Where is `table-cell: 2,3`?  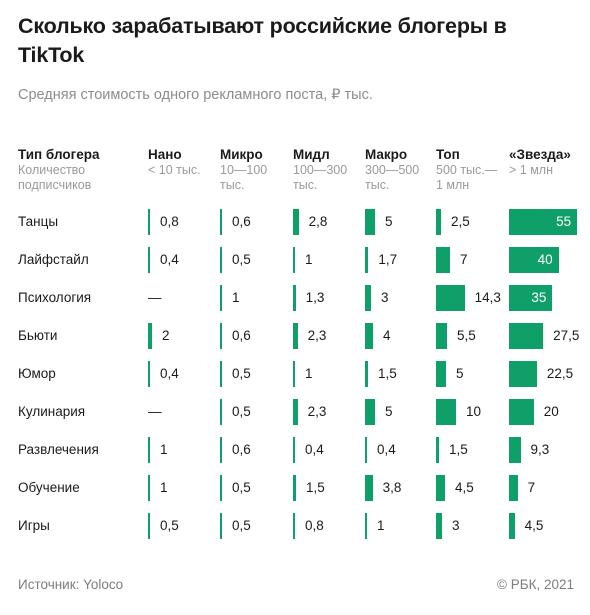 table-cell: 2,3 is located at coordinates (328, 412).